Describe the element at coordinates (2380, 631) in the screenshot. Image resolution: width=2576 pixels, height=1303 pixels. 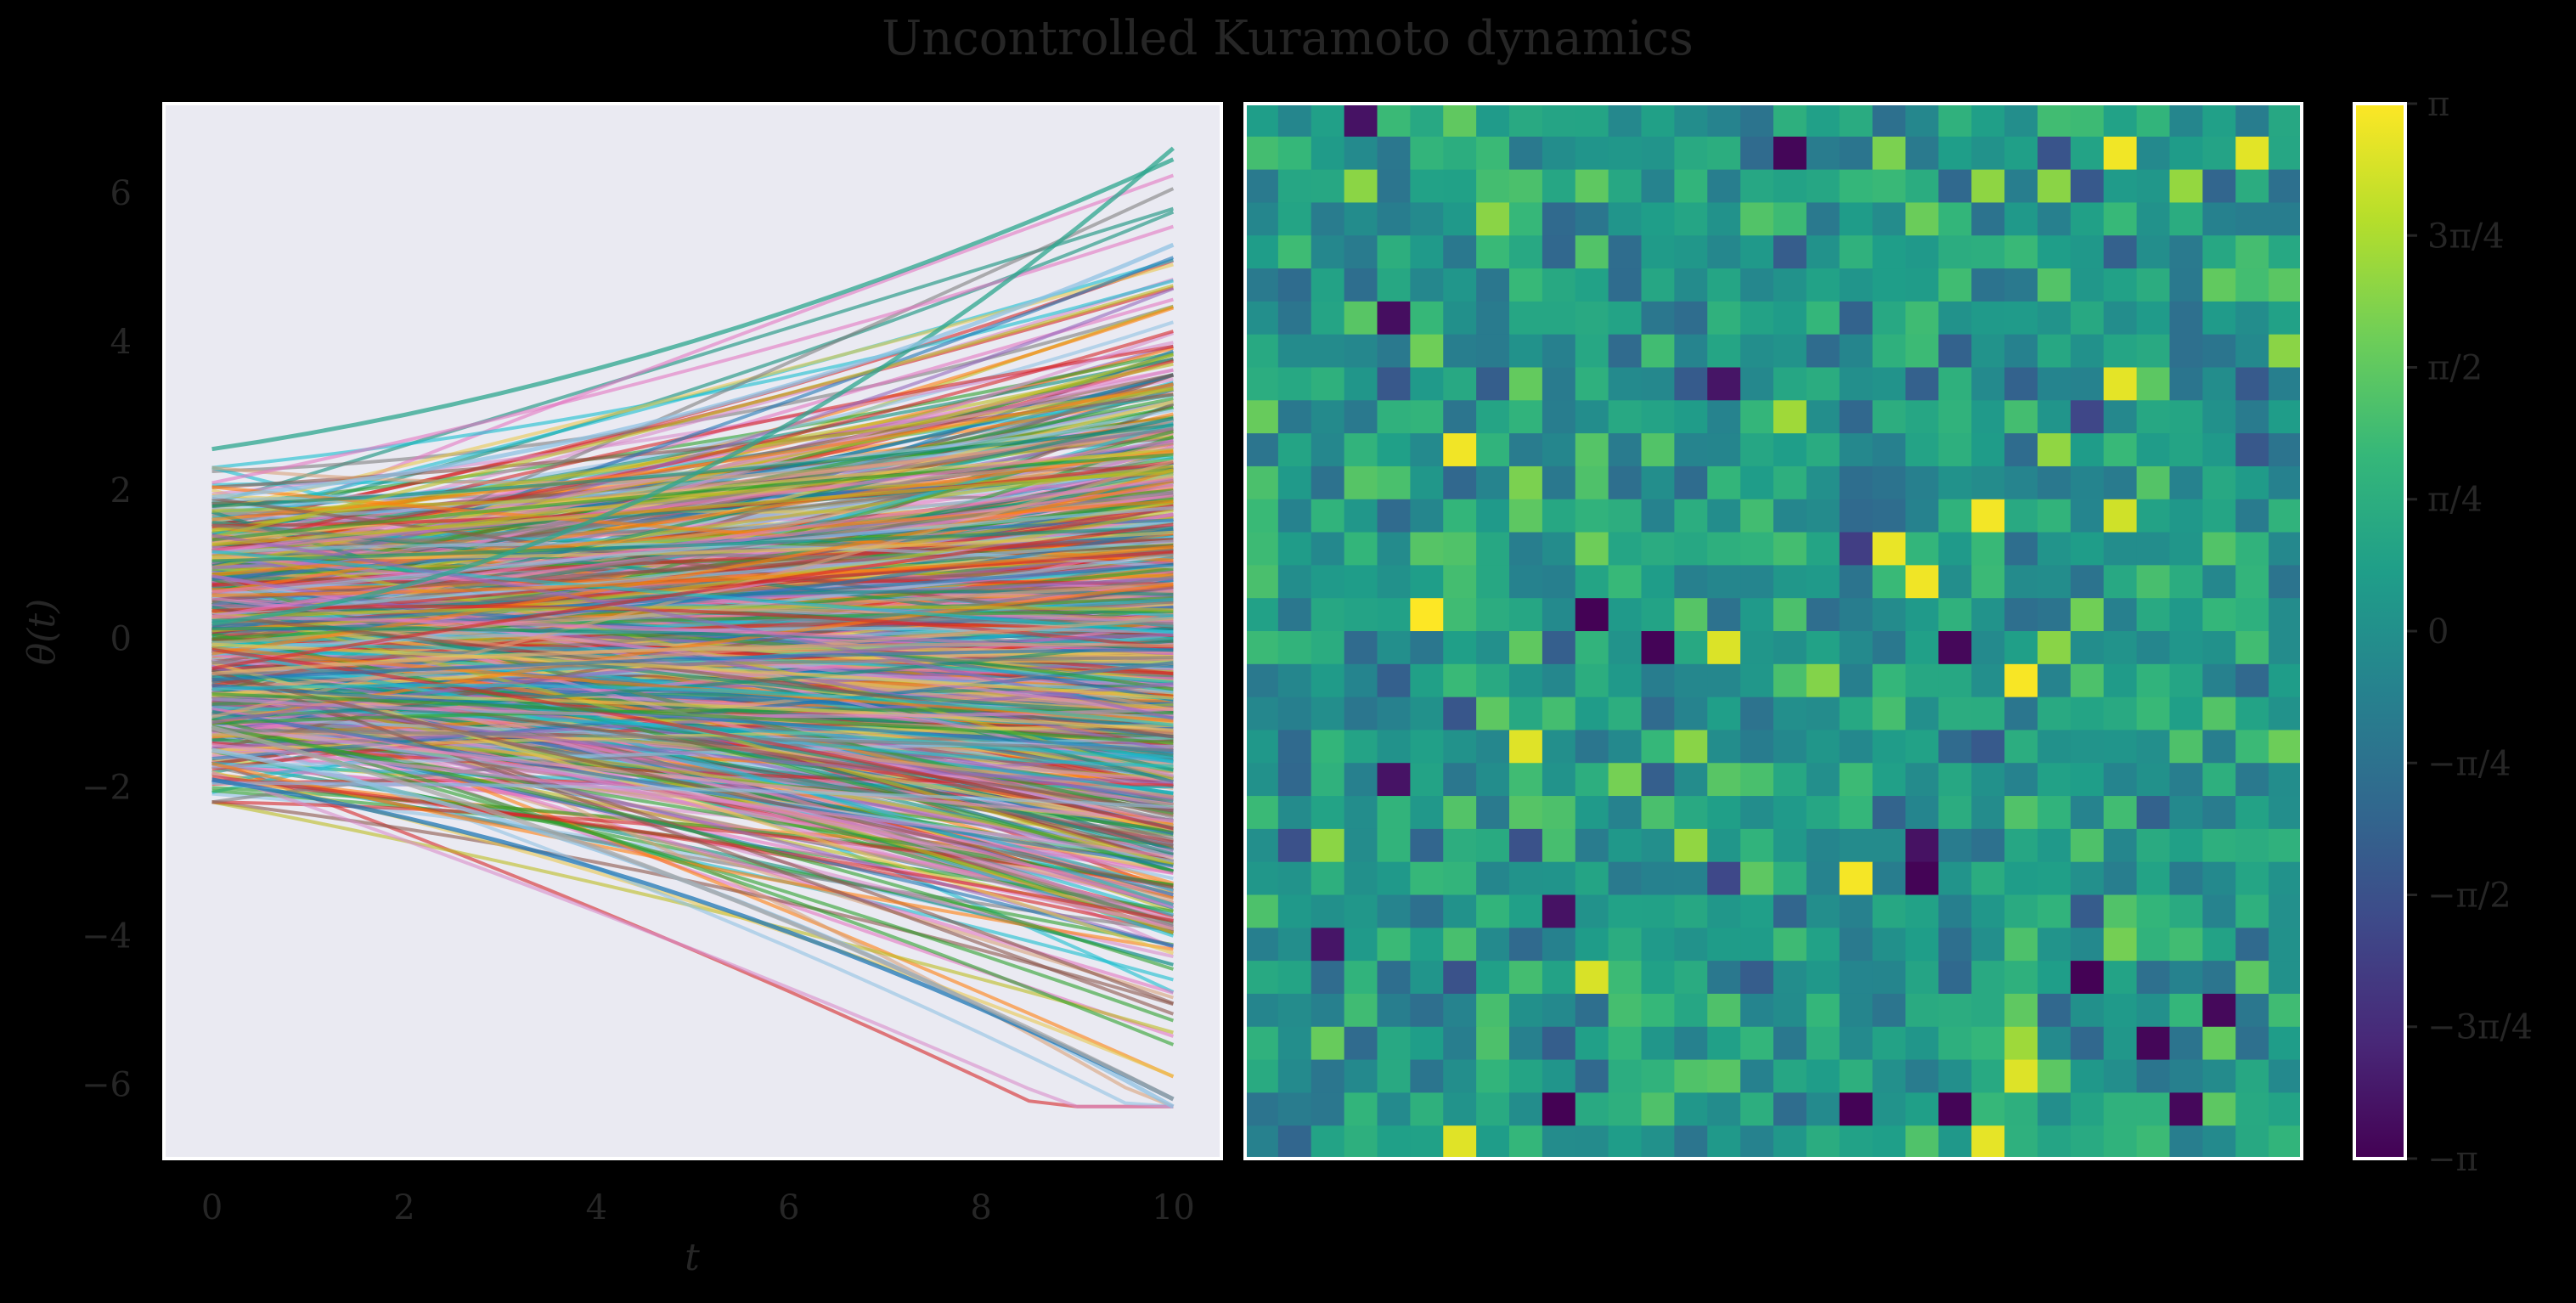
I see `colorbar-gradient` at that location.